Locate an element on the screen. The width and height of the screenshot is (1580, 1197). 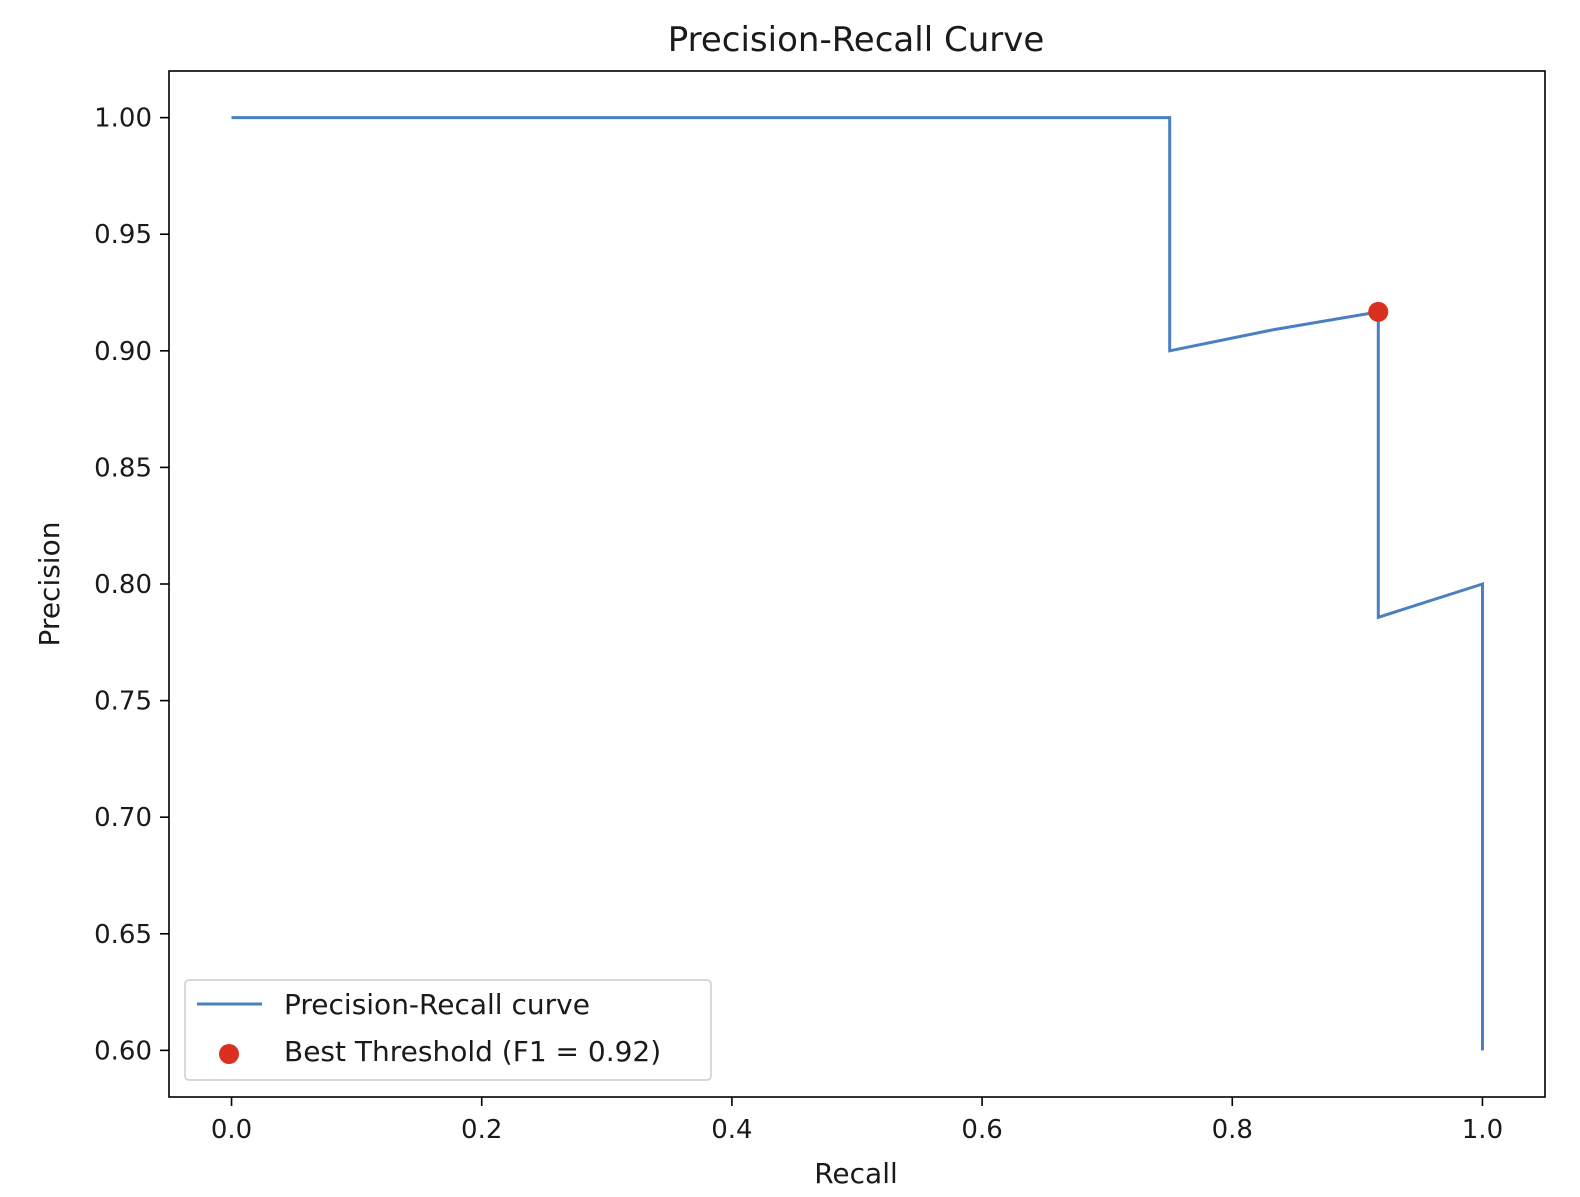
y-tick-label: 0.70 is located at coordinates (123, 818).